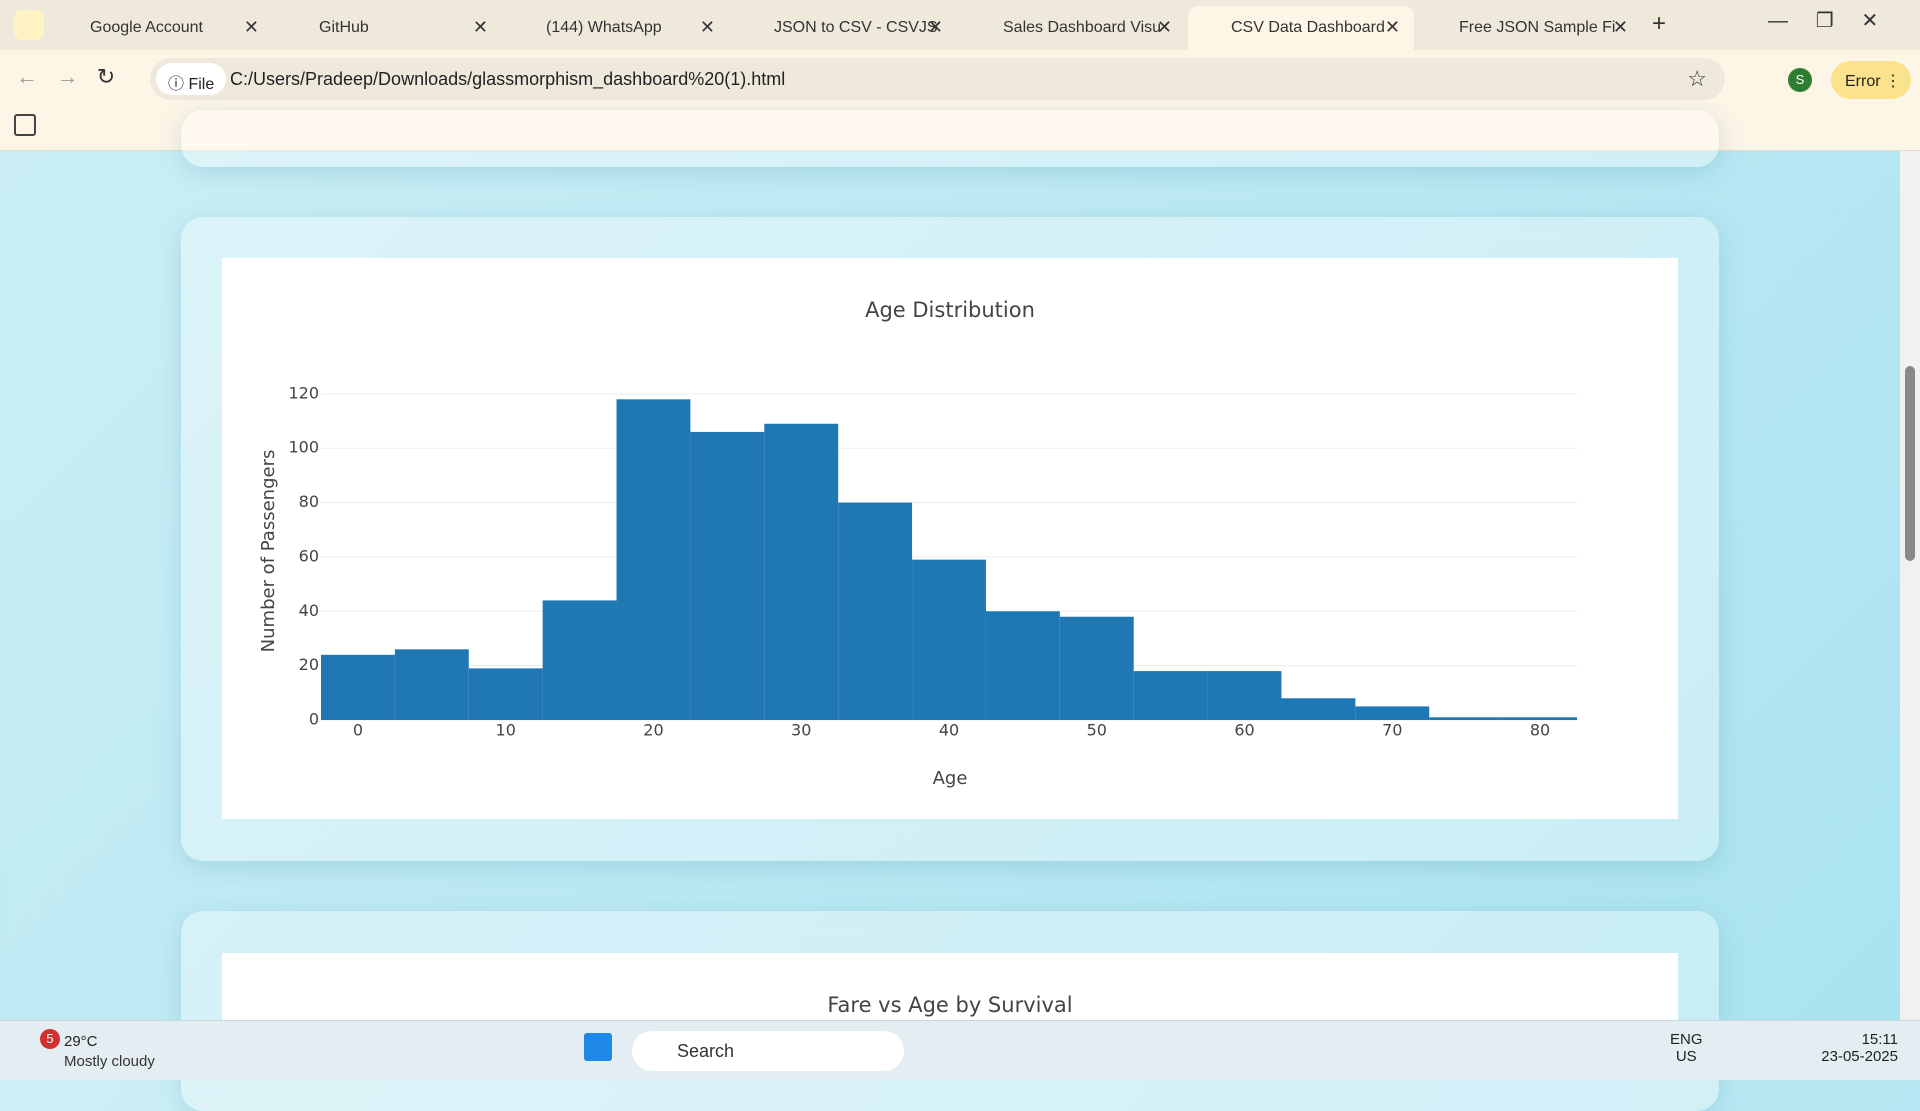  What do you see at coordinates (1910, 463) in the screenshot?
I see `scroll-thumb` at bounding box center [1910, 463].